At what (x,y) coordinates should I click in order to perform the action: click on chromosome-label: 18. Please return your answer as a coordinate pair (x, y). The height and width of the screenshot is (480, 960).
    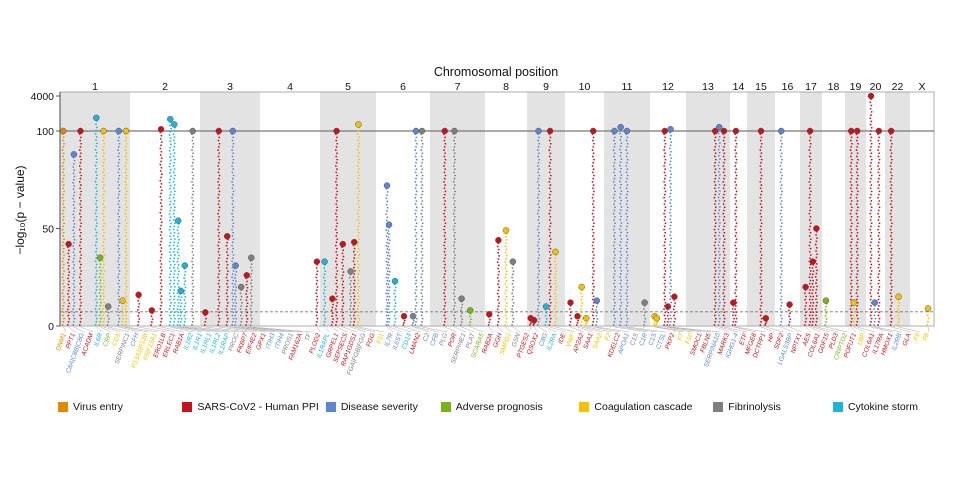
    Looking at the image, I should click on (834, 87).